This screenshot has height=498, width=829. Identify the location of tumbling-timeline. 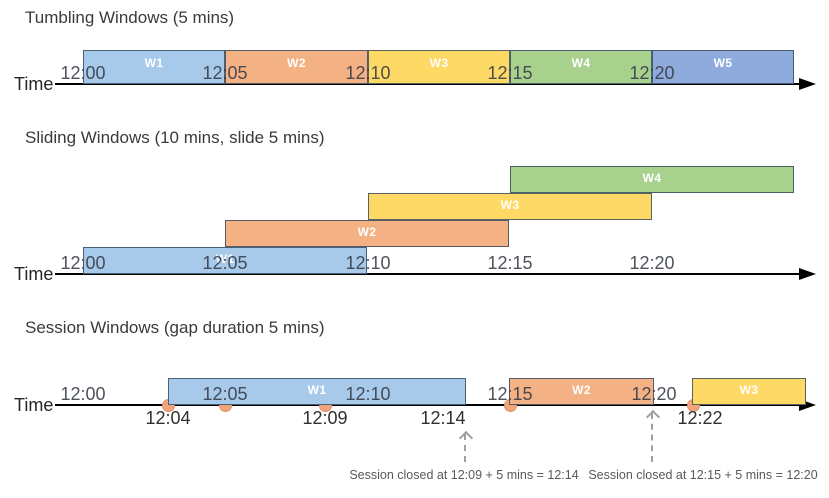
(428, 84).